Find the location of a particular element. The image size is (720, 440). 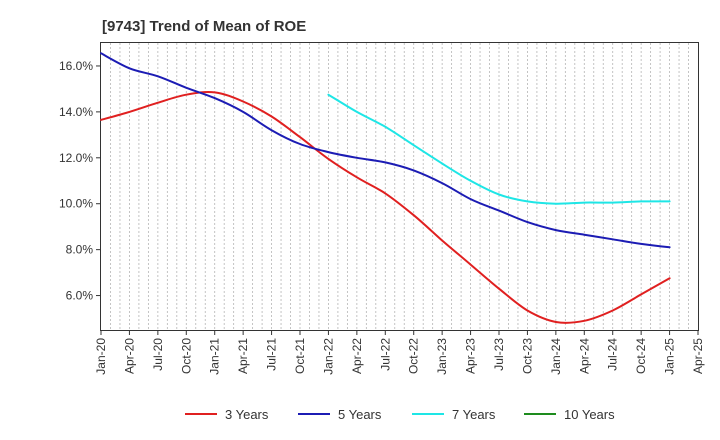

legend-label: 7 Years is located at coordinates (474, 414).